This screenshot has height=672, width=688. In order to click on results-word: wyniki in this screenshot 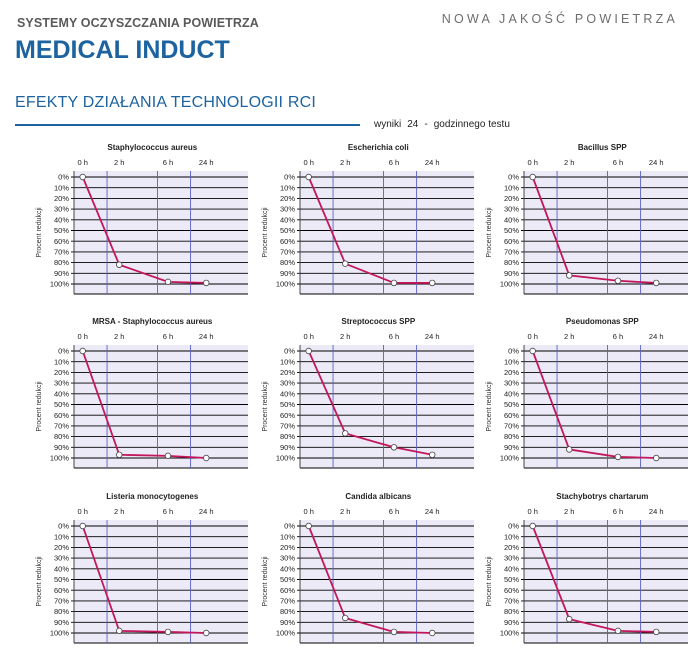, I will do `click(388, 124)`.